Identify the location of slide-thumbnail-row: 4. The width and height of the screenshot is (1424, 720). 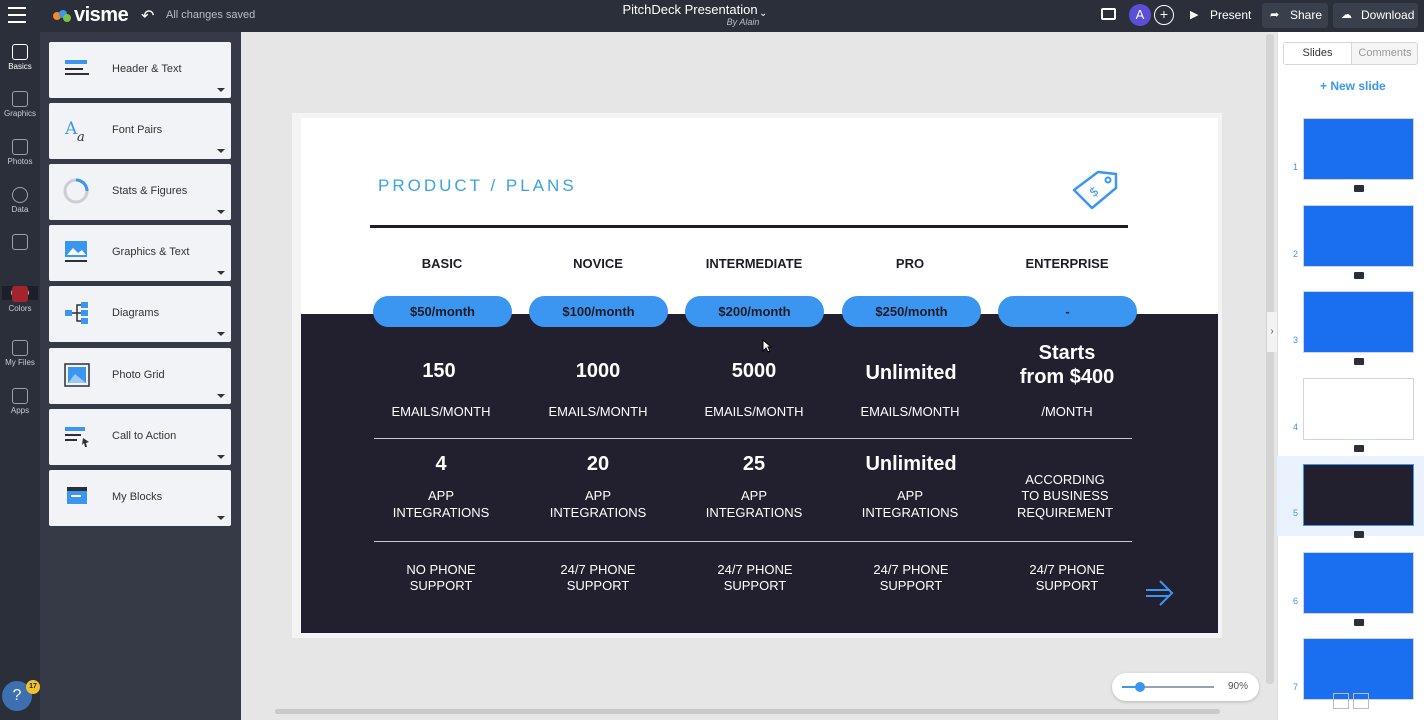
(1350, 411).